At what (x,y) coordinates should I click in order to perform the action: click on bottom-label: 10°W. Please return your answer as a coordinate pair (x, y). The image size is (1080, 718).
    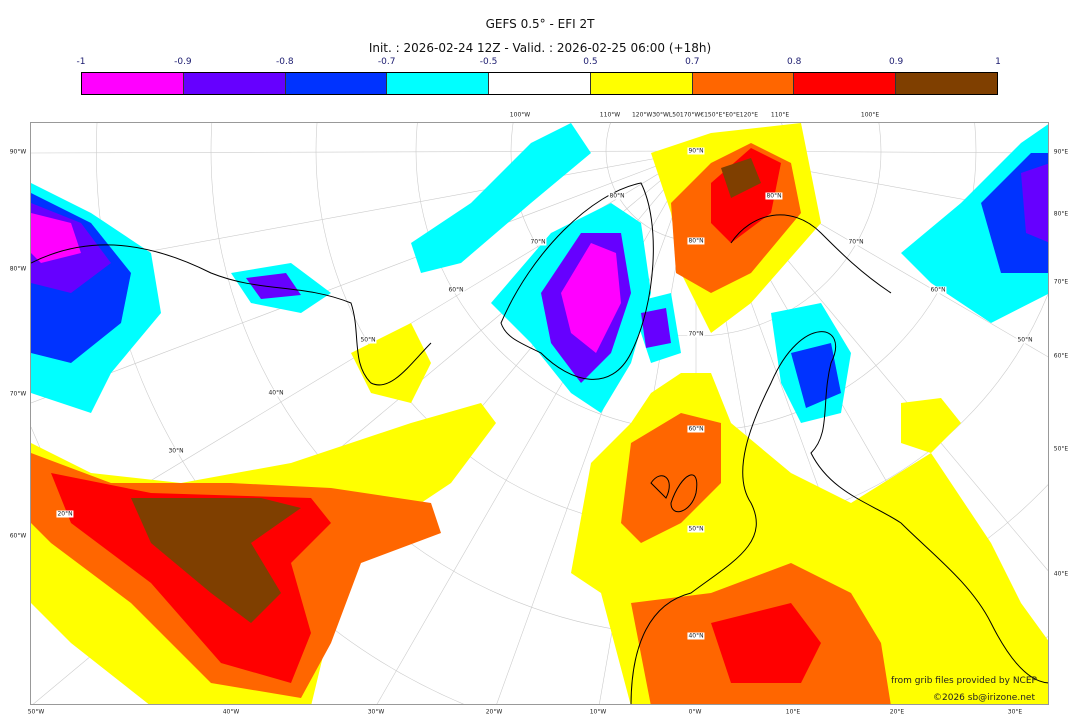
    Looking at the image, I should click on (598, 712).